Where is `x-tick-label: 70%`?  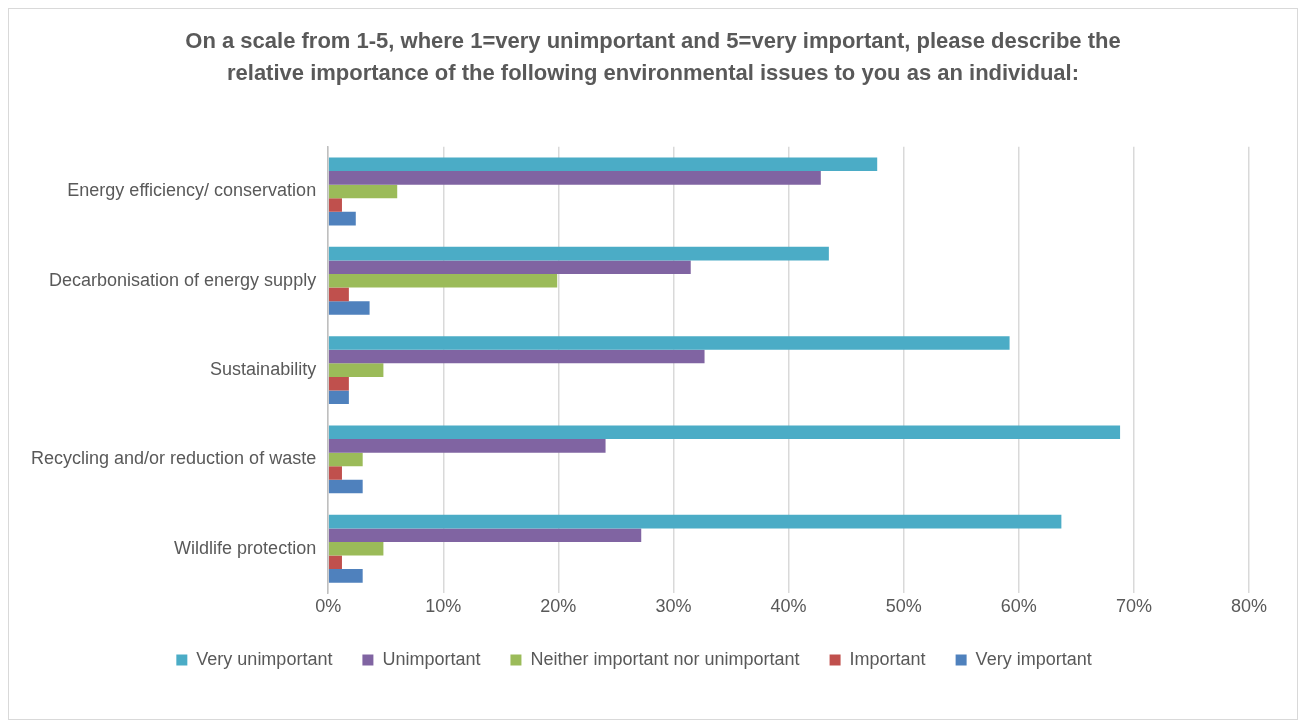 x-tick-label: 70% is located at coordinates (1133, 606).